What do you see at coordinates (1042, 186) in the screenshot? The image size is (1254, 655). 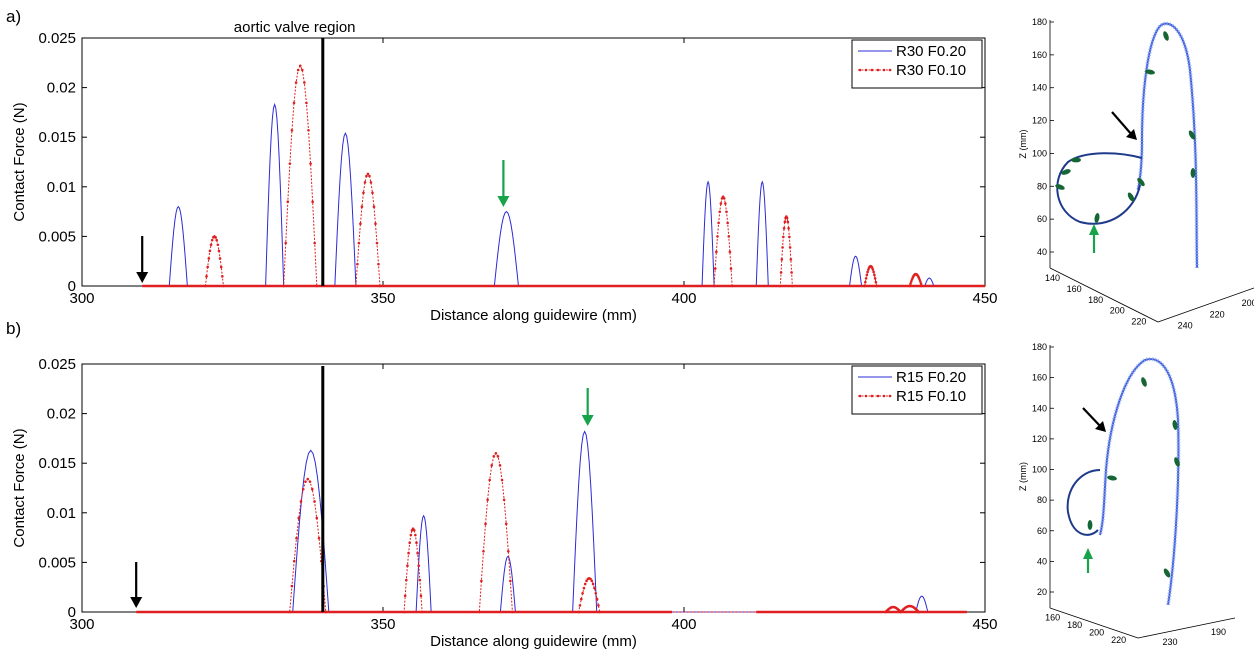 I see `z-tick-label: 80` at bounding box center [1042, 186].